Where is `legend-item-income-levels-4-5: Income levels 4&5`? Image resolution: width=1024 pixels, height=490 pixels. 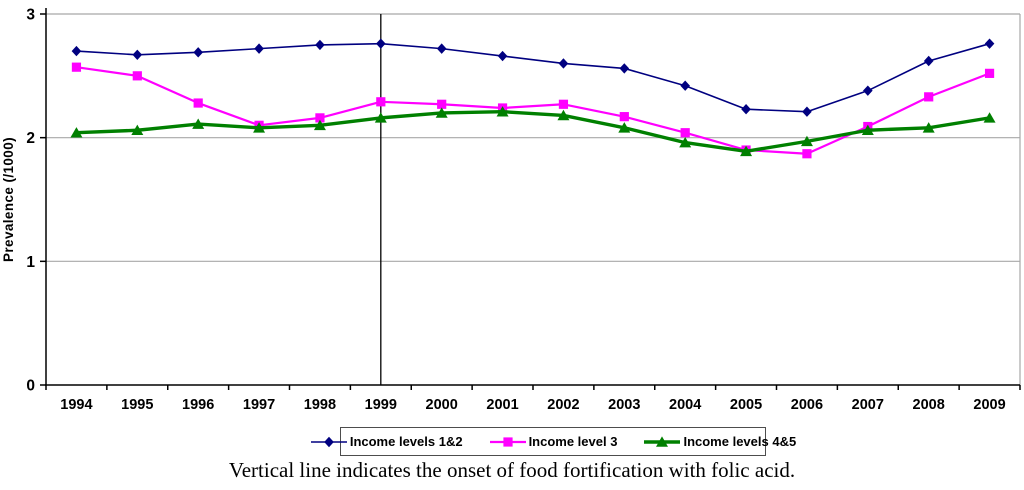
legend-item-income-levels-4-5: Income levels 4&5 is located at coordinates (719, 441).